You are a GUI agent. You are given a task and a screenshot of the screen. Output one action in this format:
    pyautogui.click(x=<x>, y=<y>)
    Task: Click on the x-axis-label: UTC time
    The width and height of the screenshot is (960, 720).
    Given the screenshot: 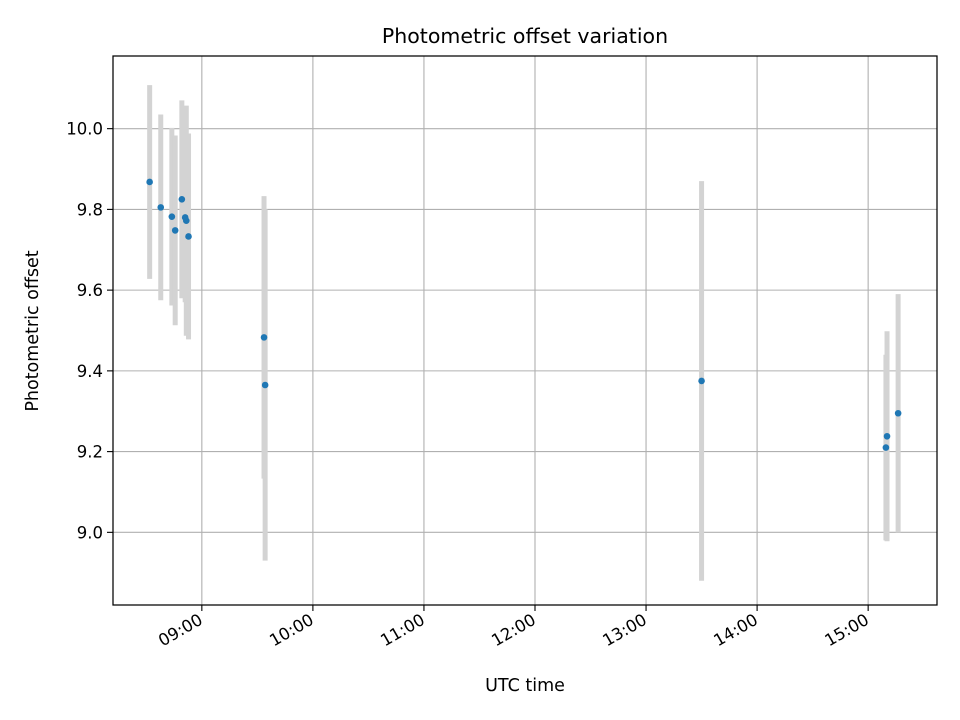 What is the action you would take?
    pyautogui.click(x=525, y=686)
    